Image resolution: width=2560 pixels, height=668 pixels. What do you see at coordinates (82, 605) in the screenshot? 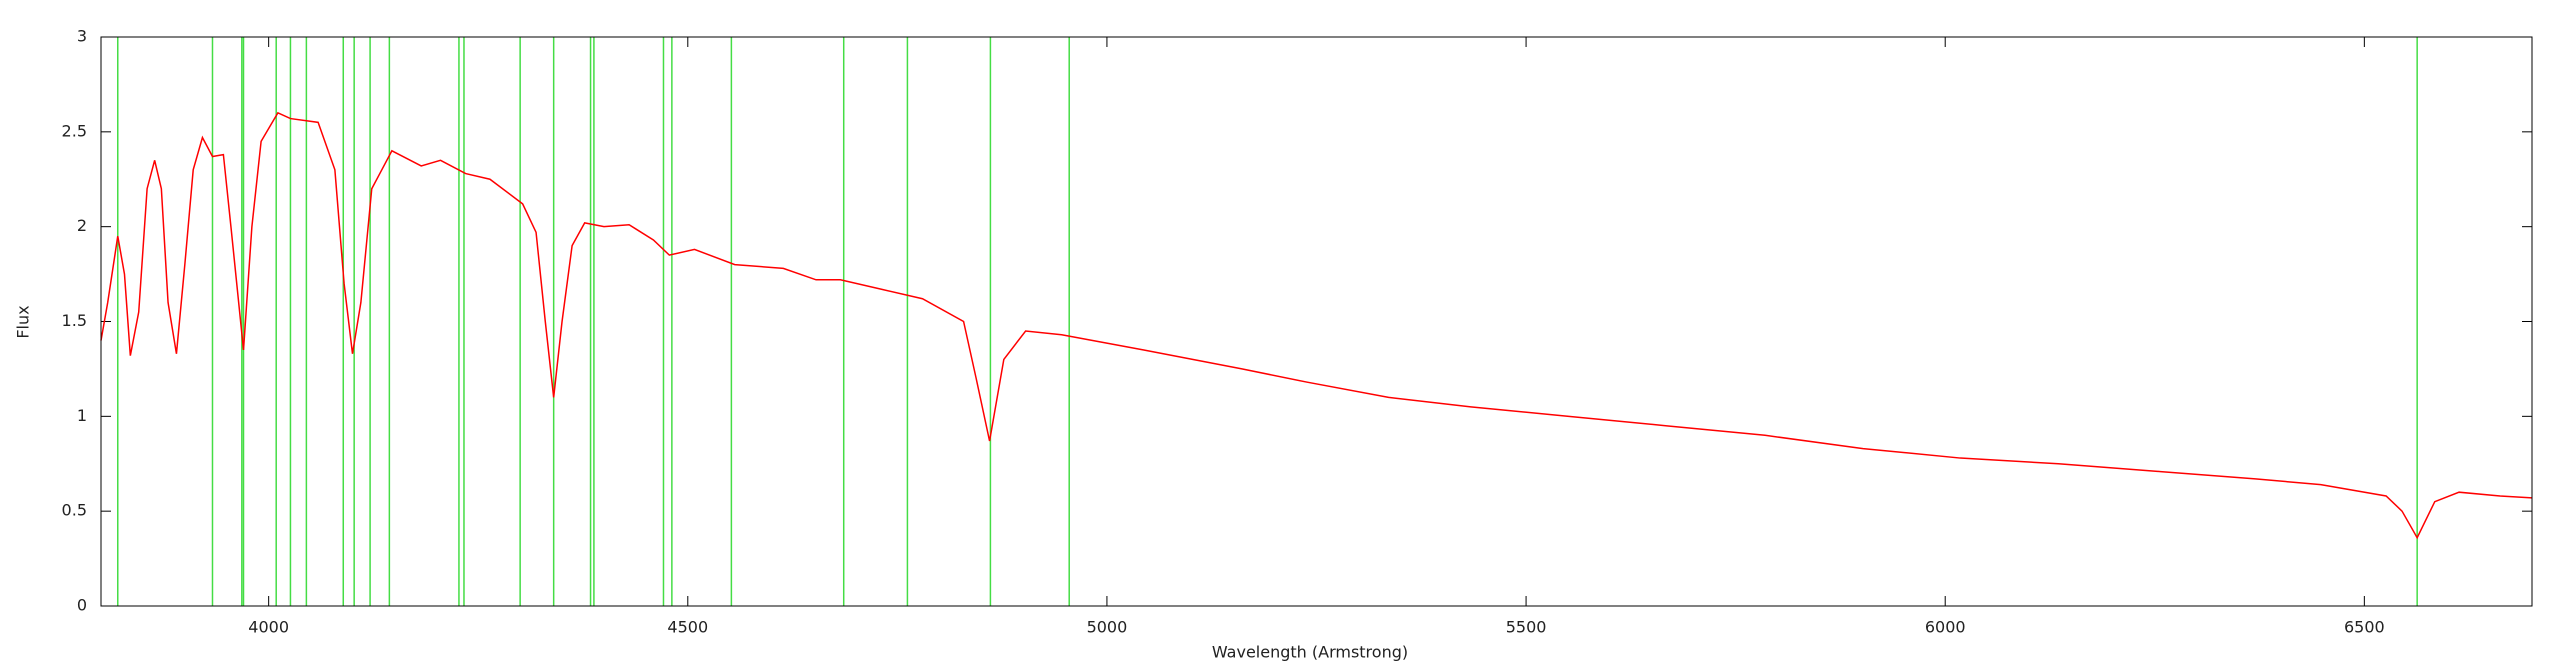
I see `y-tick-label: 0` at bounding box center [82, 605].